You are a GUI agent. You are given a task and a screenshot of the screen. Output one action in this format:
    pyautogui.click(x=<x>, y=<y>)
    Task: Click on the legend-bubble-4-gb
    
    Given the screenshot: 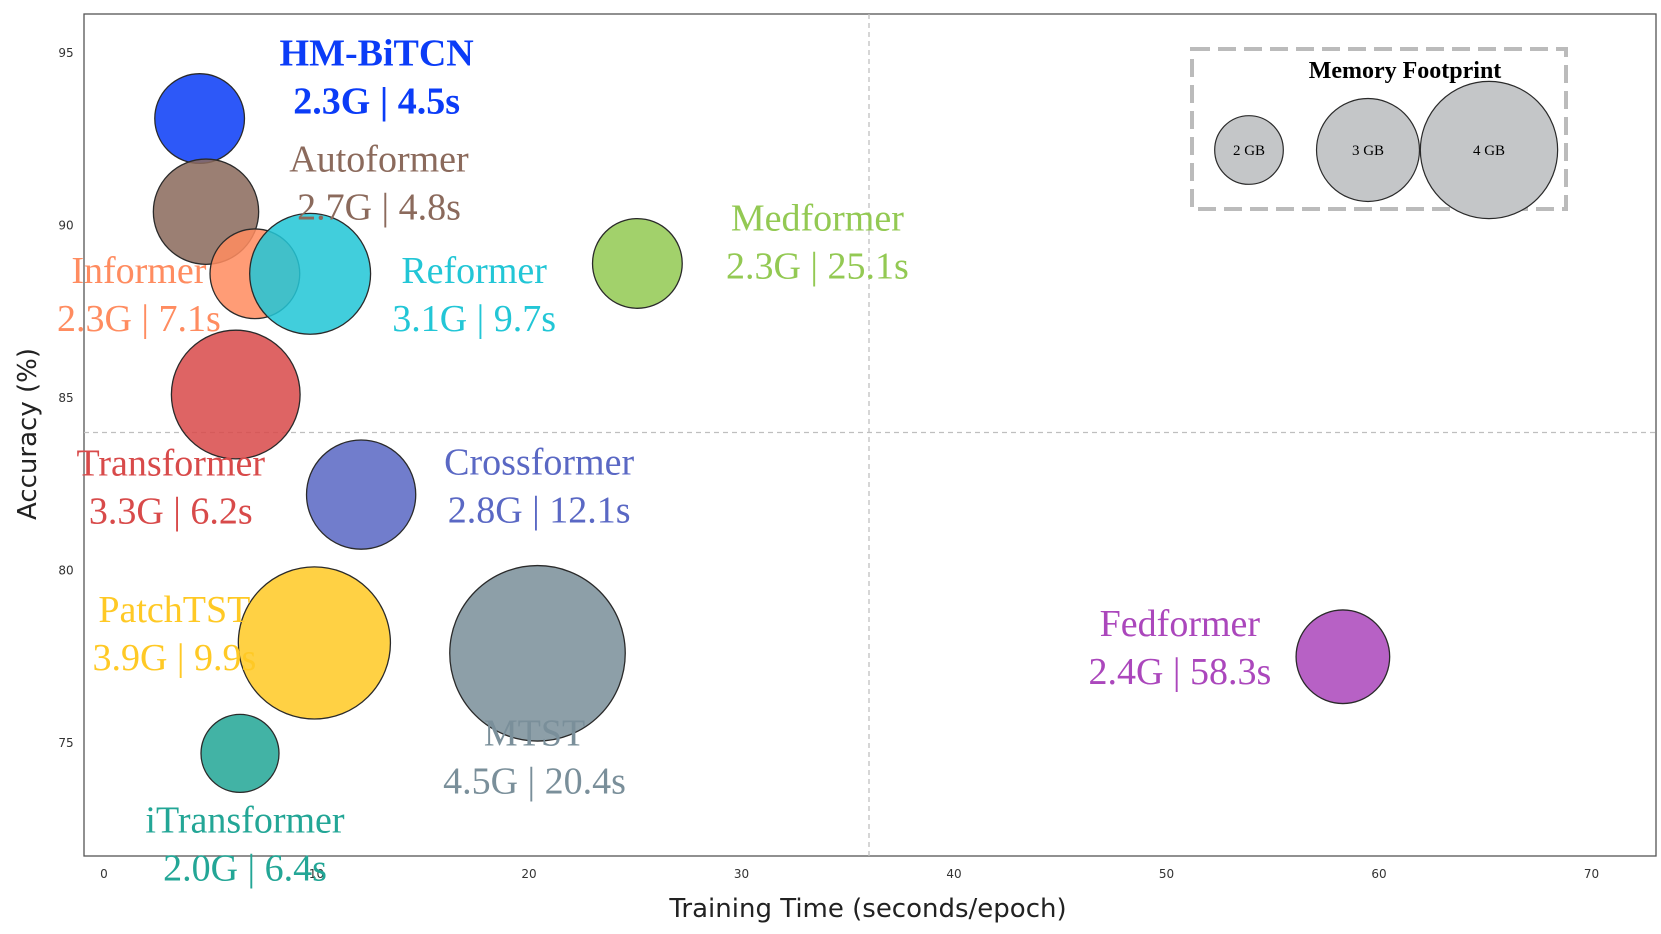 What is the action you would take?
    pyautogui.click(x=1489, y=150)
    